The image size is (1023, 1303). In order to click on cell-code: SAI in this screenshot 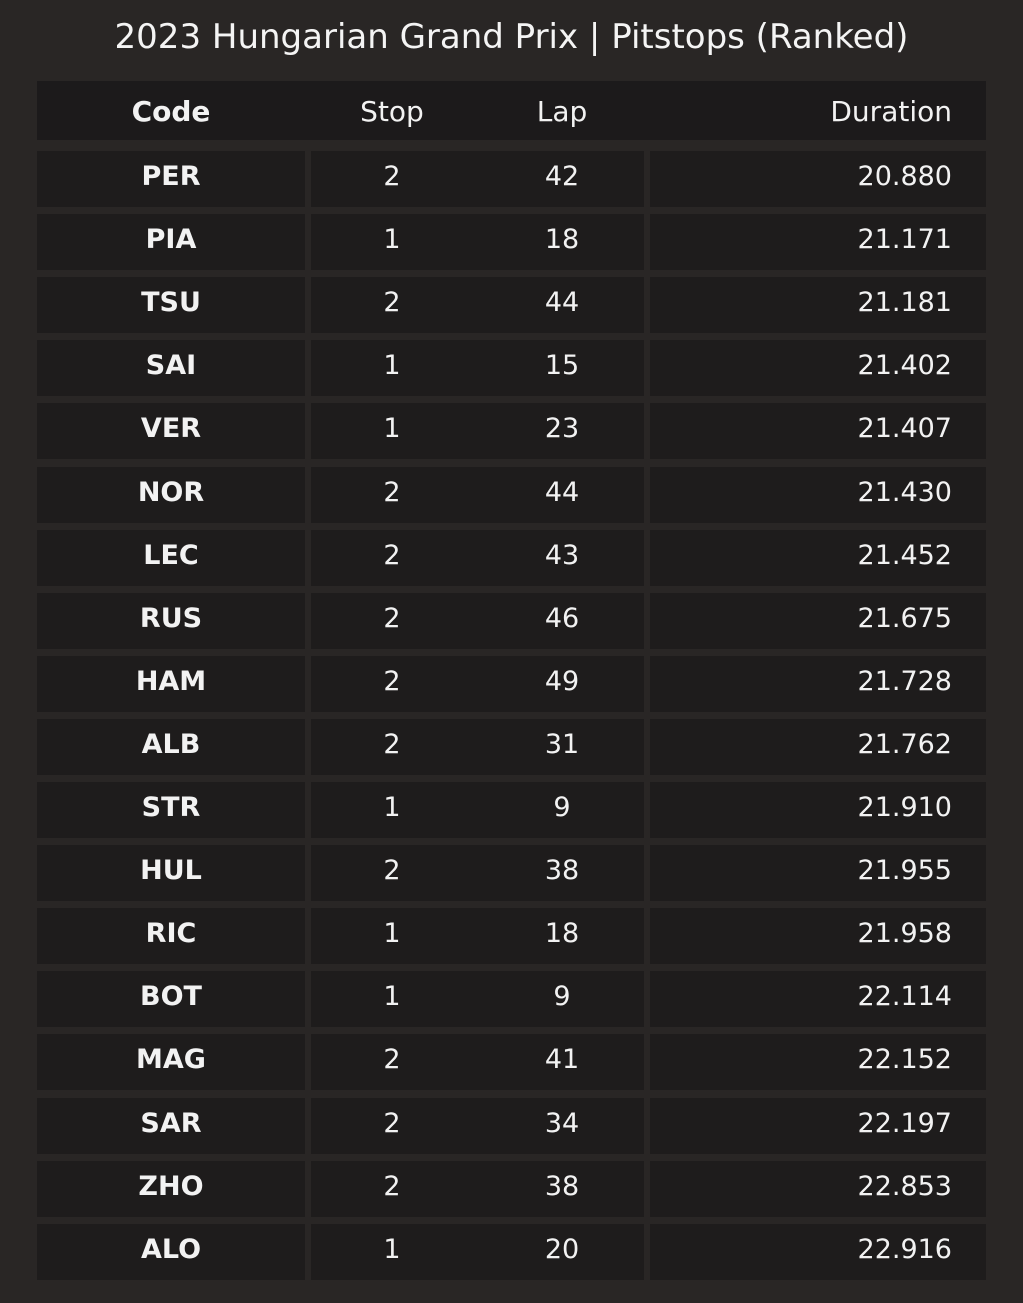, I will do `click(171, 366)`.